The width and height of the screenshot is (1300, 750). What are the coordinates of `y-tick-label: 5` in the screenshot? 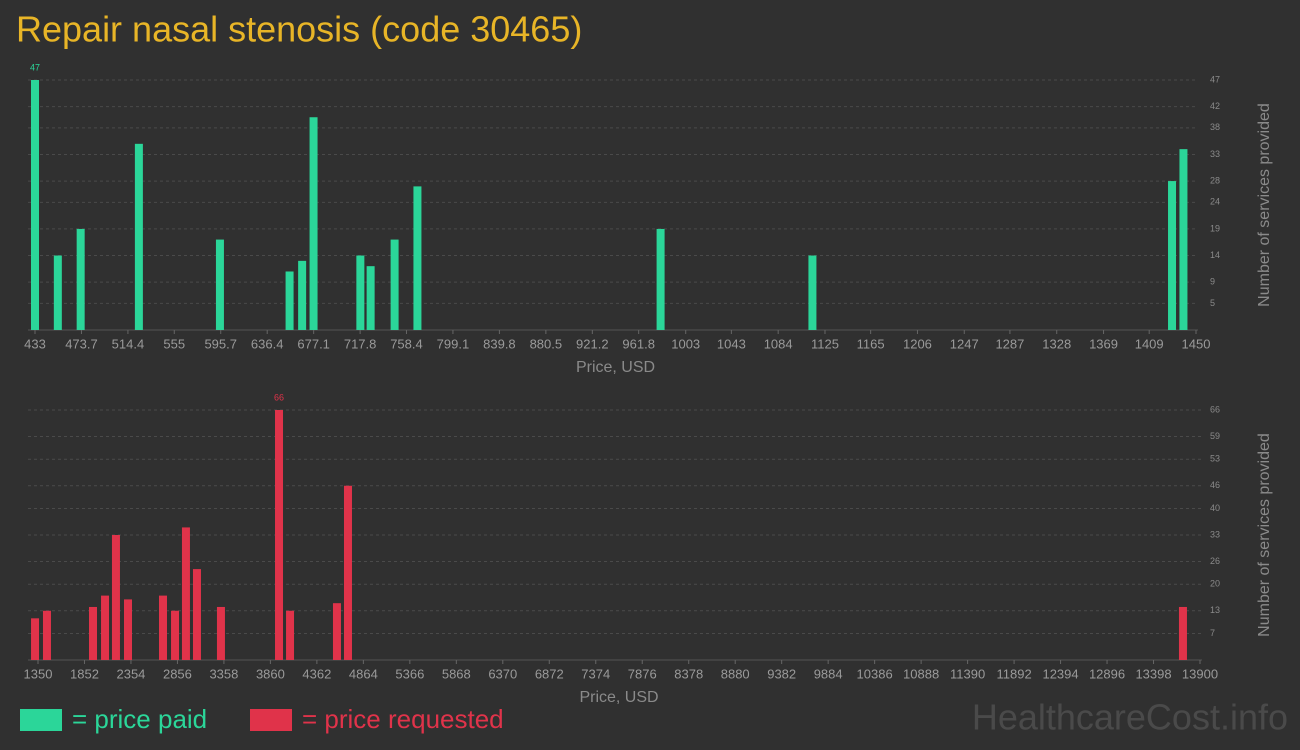 It's located at (1212, 303).